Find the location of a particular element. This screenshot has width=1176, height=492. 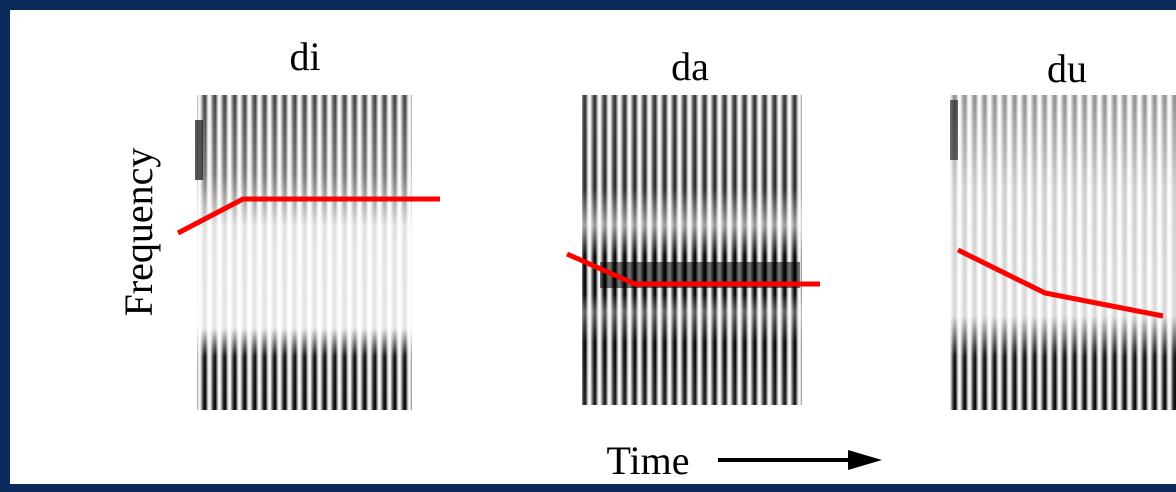

spectrogram-di is located at coordinates (303, 252).